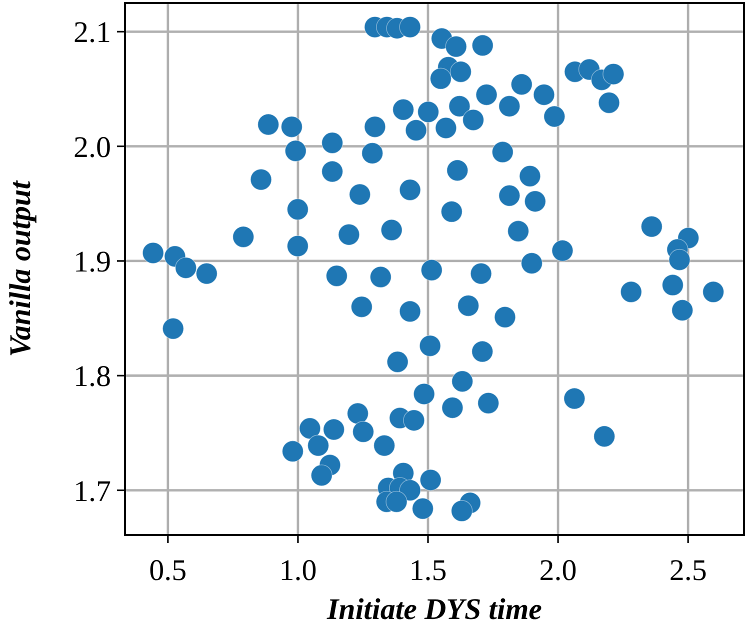 Image resolution: width=750 pixels, height=625 pixels. Describe the element at coordinates (92, 377) in the screenshot. I see `y-tick-label: 1.8` at that location.